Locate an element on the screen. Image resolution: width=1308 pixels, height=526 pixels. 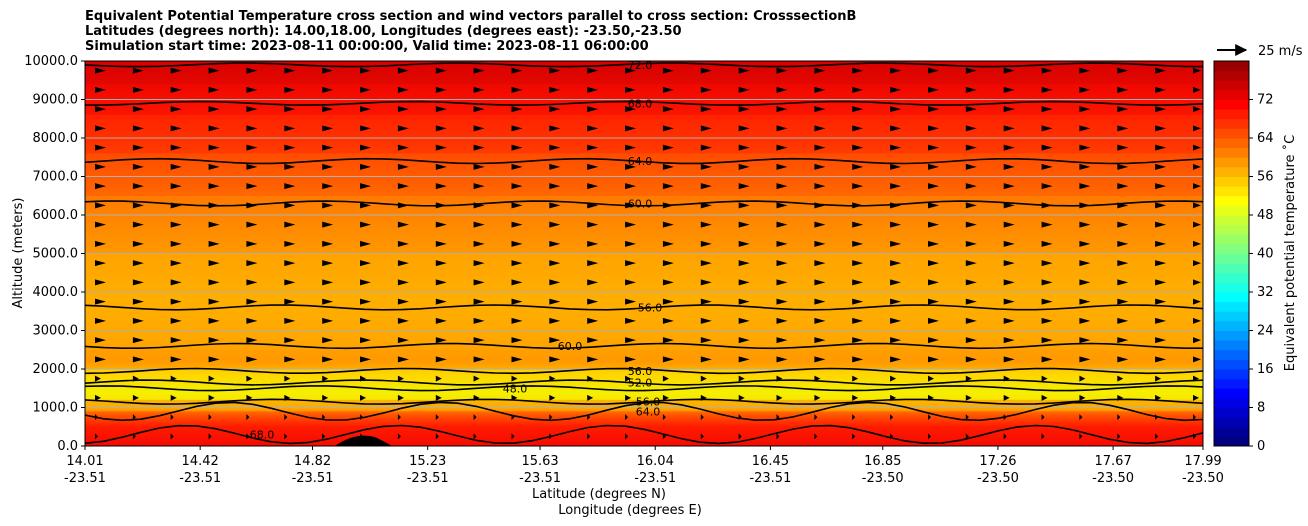
contour-label: 60.0 is located at coordinates (640, 203).